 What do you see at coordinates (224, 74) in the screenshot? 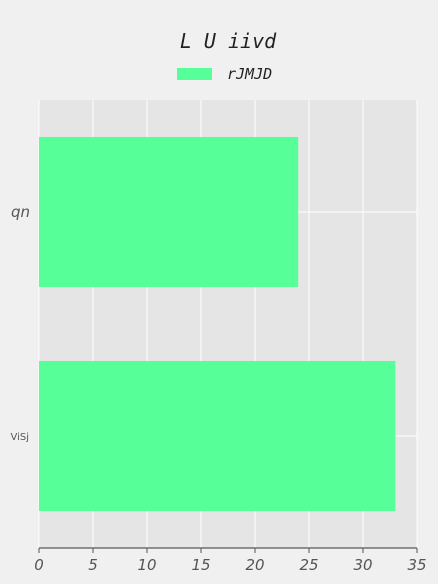
I see `legend: rJMJD` at bounding box center [224, 74].